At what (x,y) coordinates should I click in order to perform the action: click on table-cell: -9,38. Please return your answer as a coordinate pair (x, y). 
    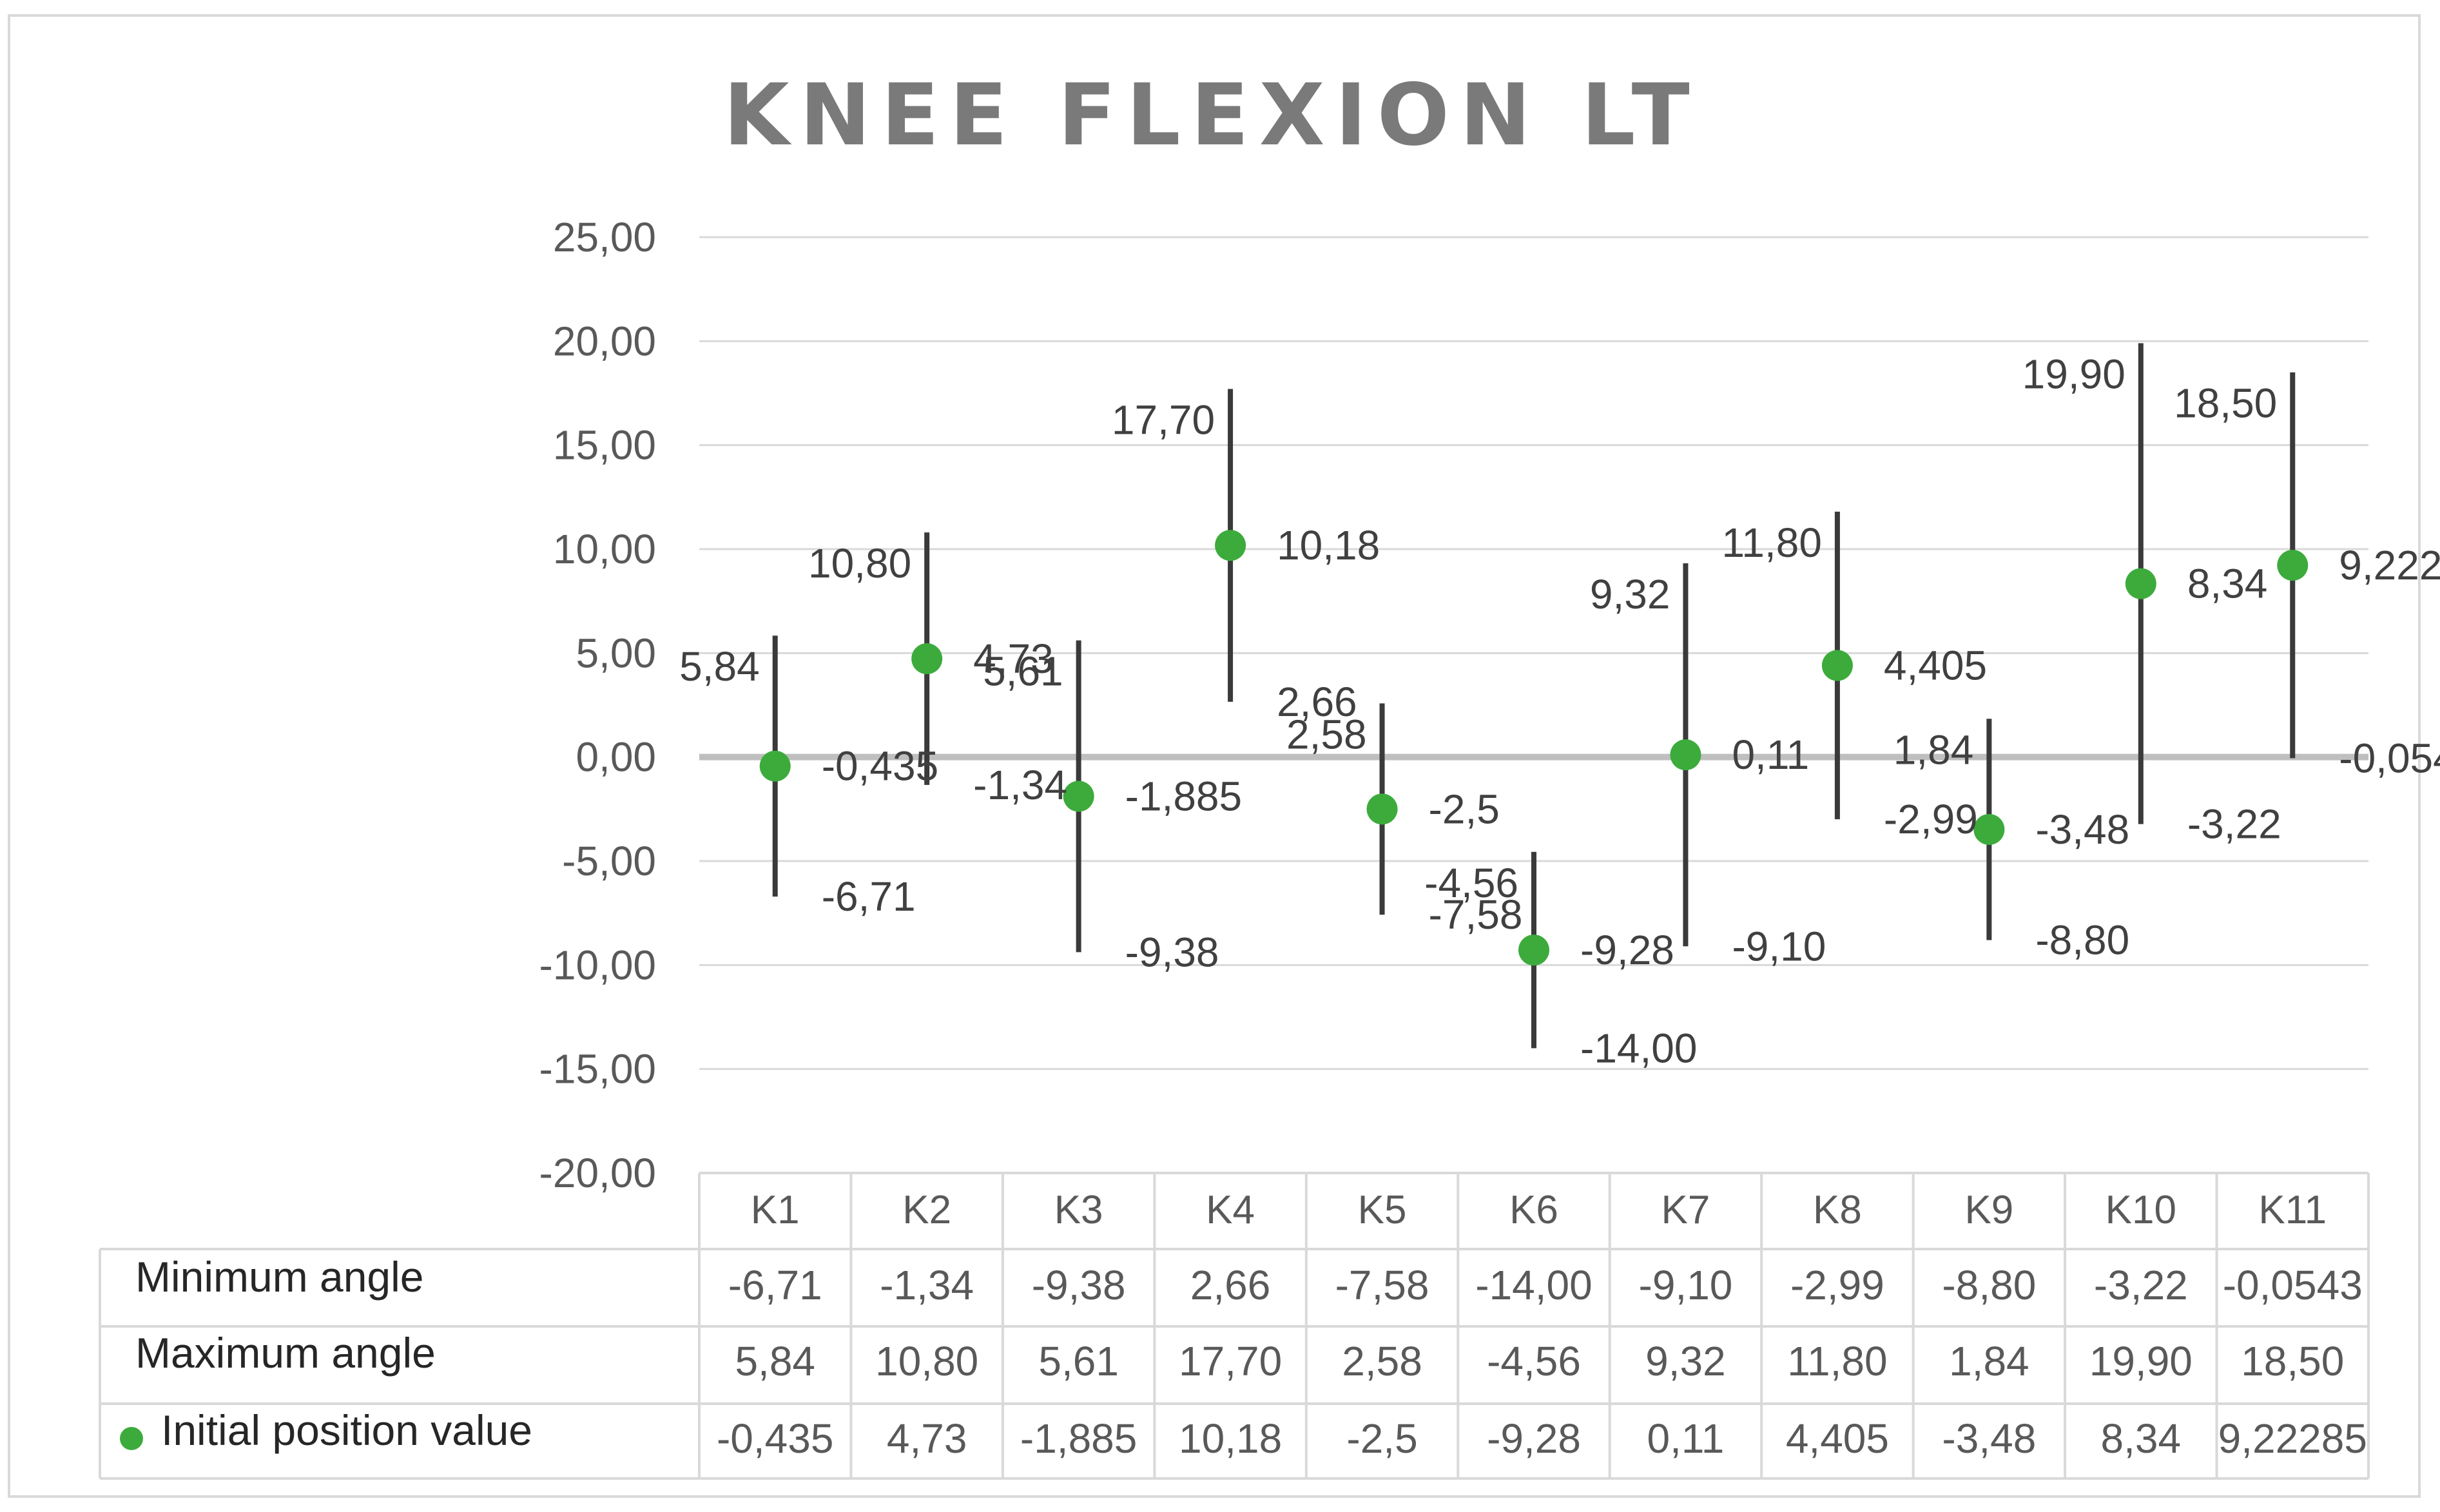
    Looking at the image, I should click on (1079, 1285).